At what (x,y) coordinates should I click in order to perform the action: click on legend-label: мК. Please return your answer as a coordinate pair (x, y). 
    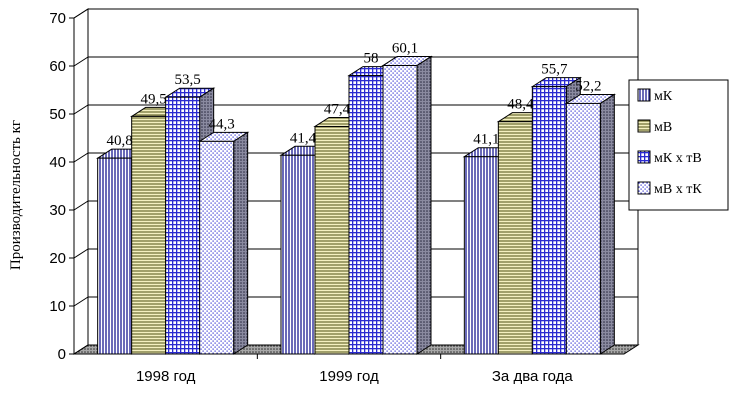
    Looking at the image, I should click on (663, 96).